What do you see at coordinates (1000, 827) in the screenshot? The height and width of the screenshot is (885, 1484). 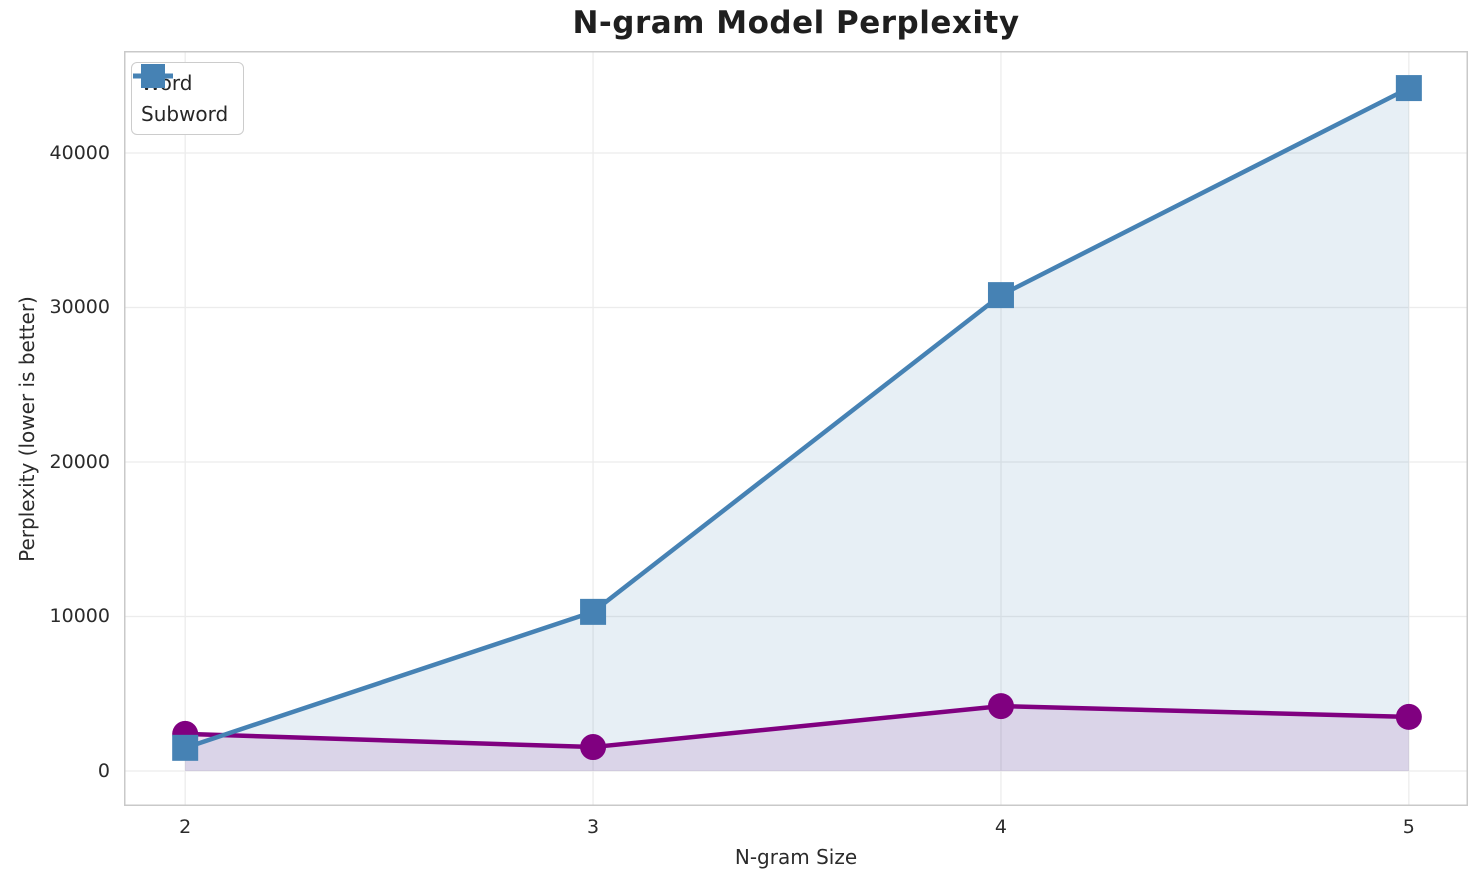 I see `x-tick-label: 4` at bounding box center [1000, 827].